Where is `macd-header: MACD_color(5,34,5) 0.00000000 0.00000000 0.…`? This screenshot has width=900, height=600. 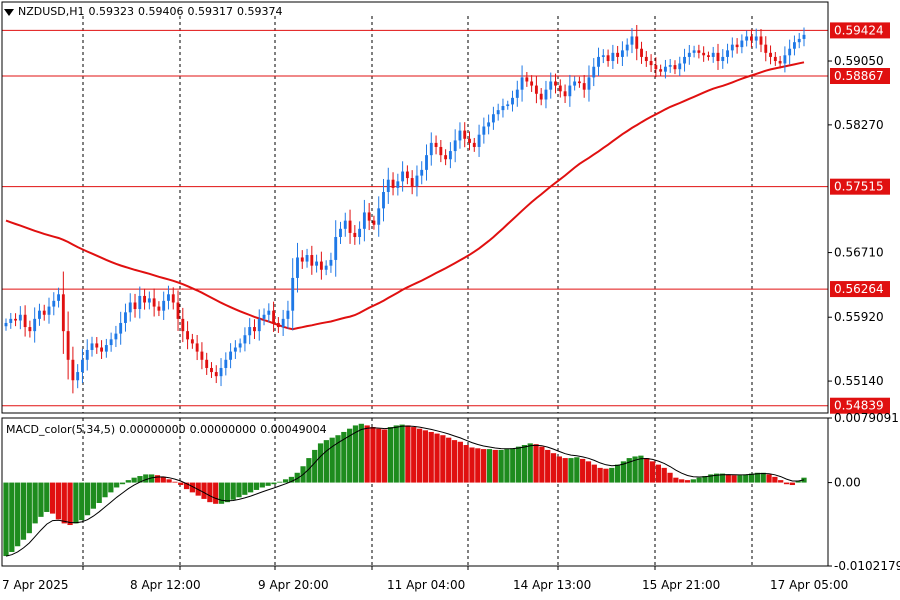
macd-header: MACD_color(5,34,5) 0.00000000 0.00000000 0.… is located at coordinates (166, 429).